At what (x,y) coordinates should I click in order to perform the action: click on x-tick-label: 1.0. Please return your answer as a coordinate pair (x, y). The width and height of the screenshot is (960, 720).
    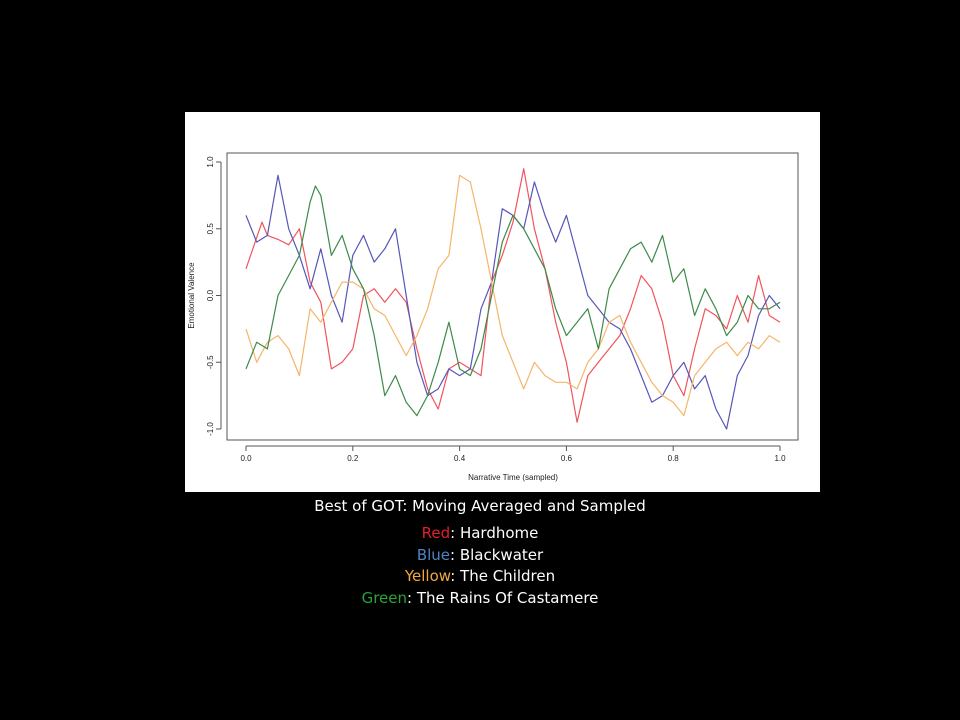
    Looking at the image, I should click on (780, 458).